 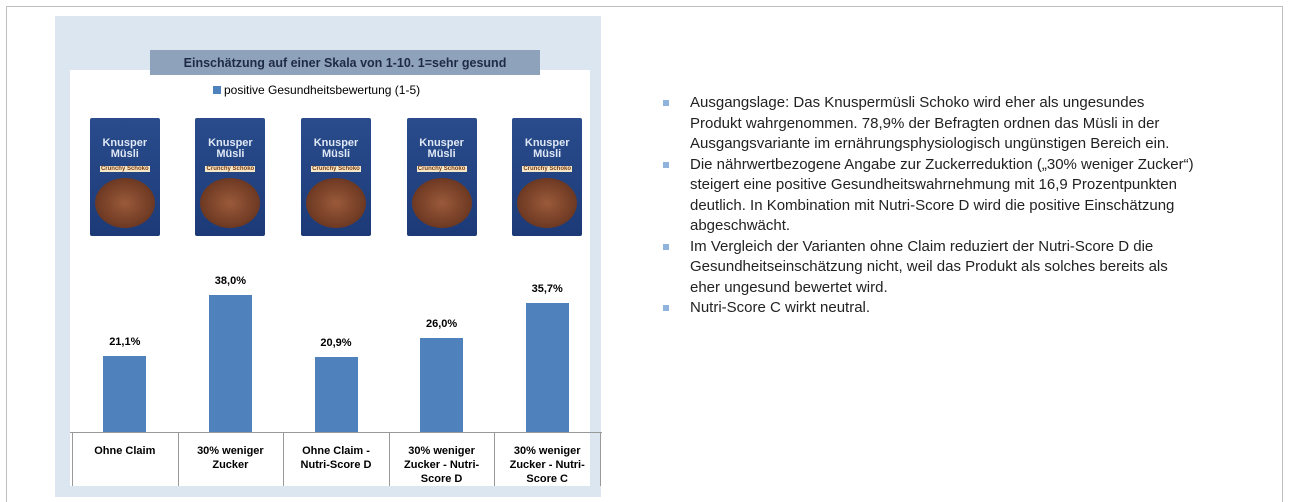 I want to click on x-tick-label: Ohne Claim, so click(x=125, y=451).